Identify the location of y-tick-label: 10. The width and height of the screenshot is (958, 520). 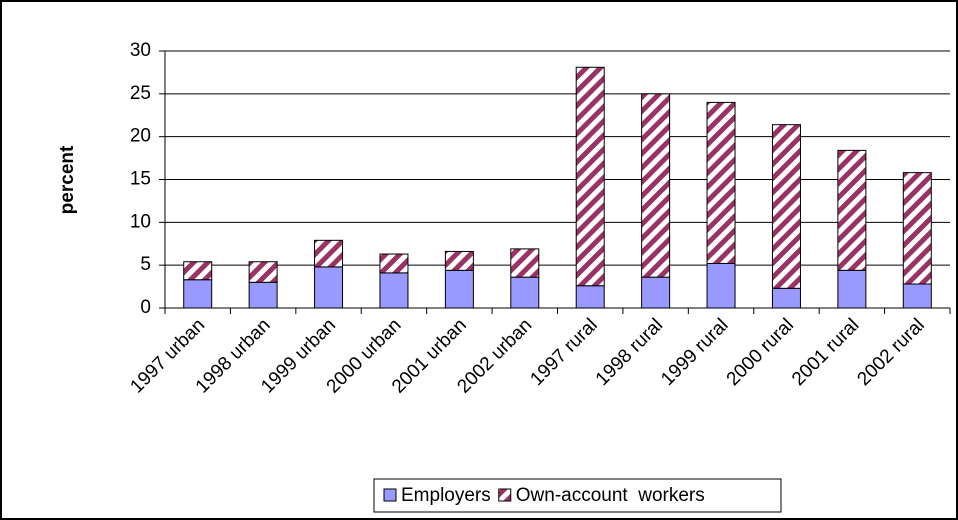
(140, 221).